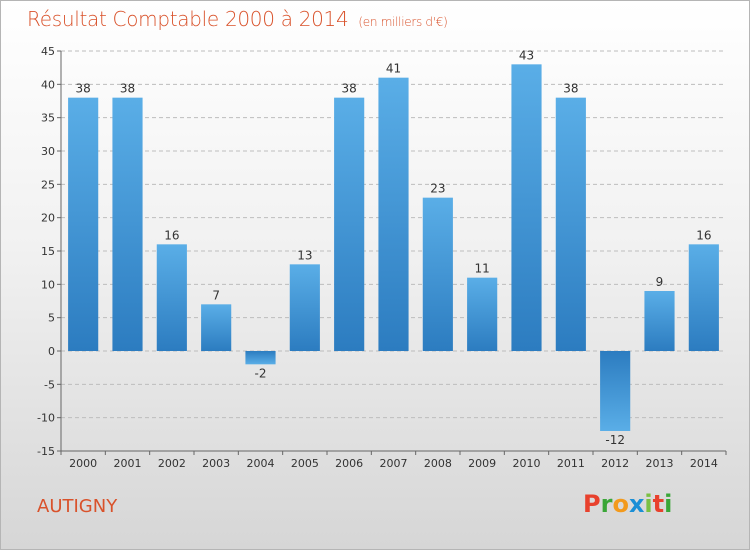 The width and height of the screenshot is (750, 551). I want to click on data-label: -2, so click(261, 373).